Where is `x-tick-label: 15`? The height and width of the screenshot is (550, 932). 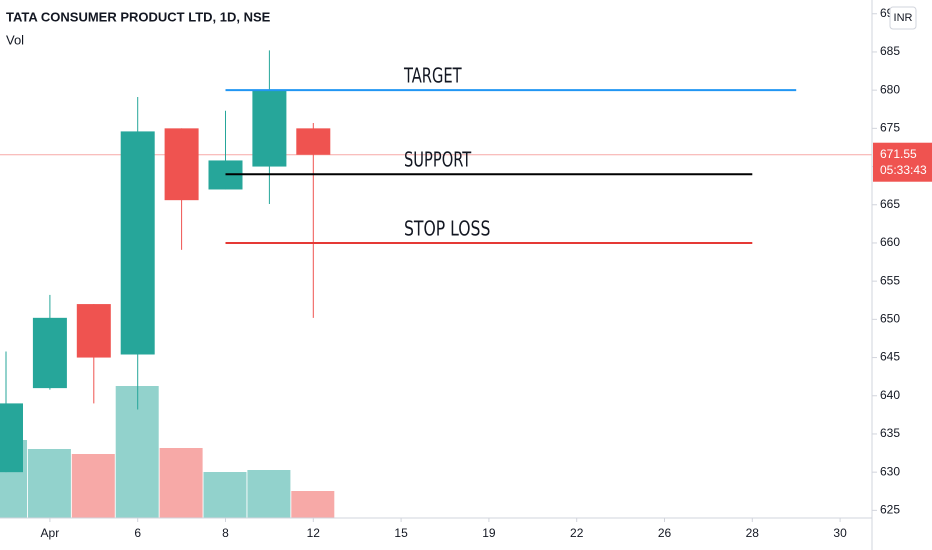
x-tick-label: 15 is located at coordinates (401, 533).